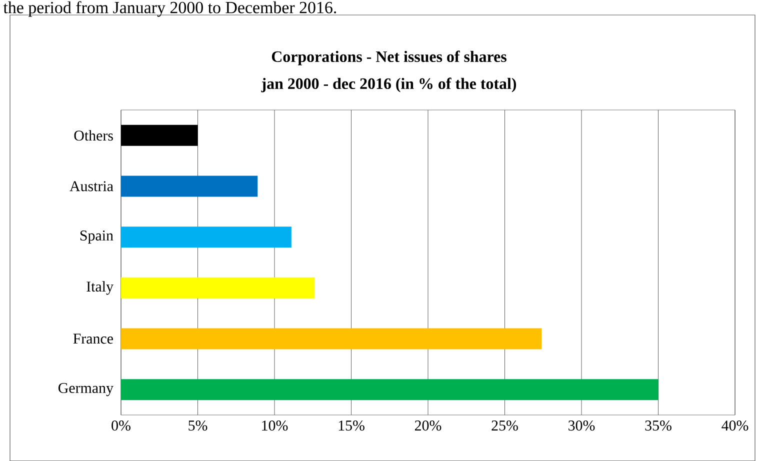  Describe the element at coordinates (93, 339) in the screenshot. I see `y-tick-label: France` at that location.